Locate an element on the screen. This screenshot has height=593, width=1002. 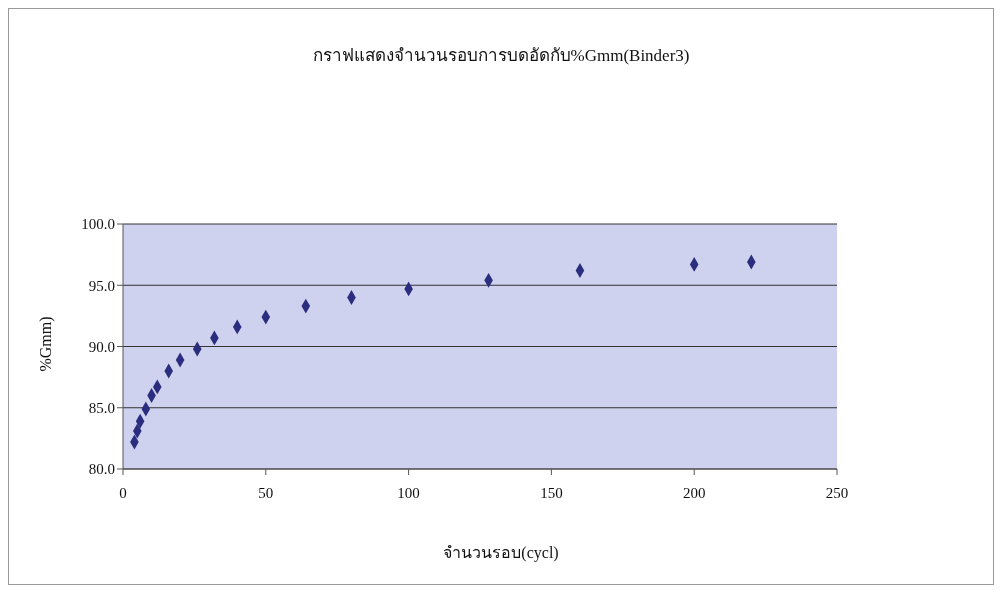
x-tick-label: 250 is located at coordinates (837, 492).